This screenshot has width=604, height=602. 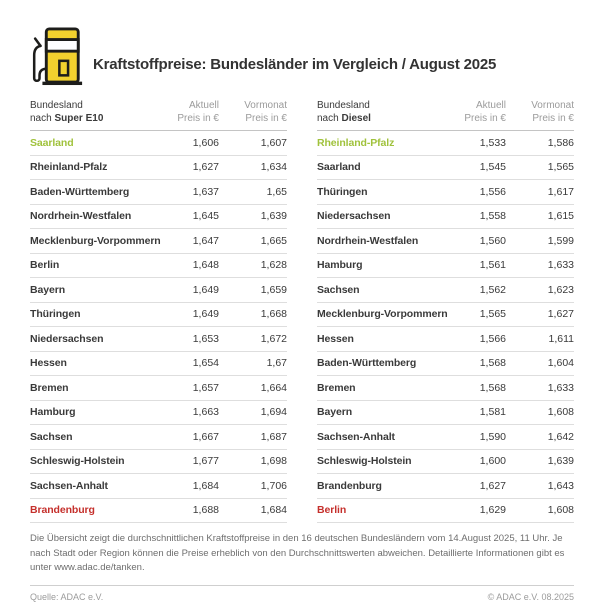 I want to click on previous-price: 1,633, so click(x=560, y=265).